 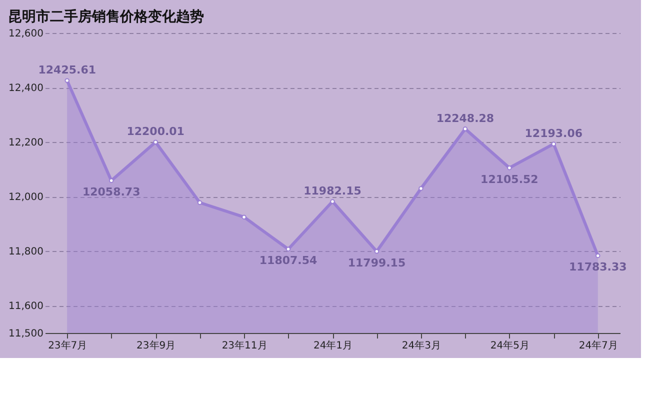 I want to click on data-label: 12058.73, so click(x=111, y=192).